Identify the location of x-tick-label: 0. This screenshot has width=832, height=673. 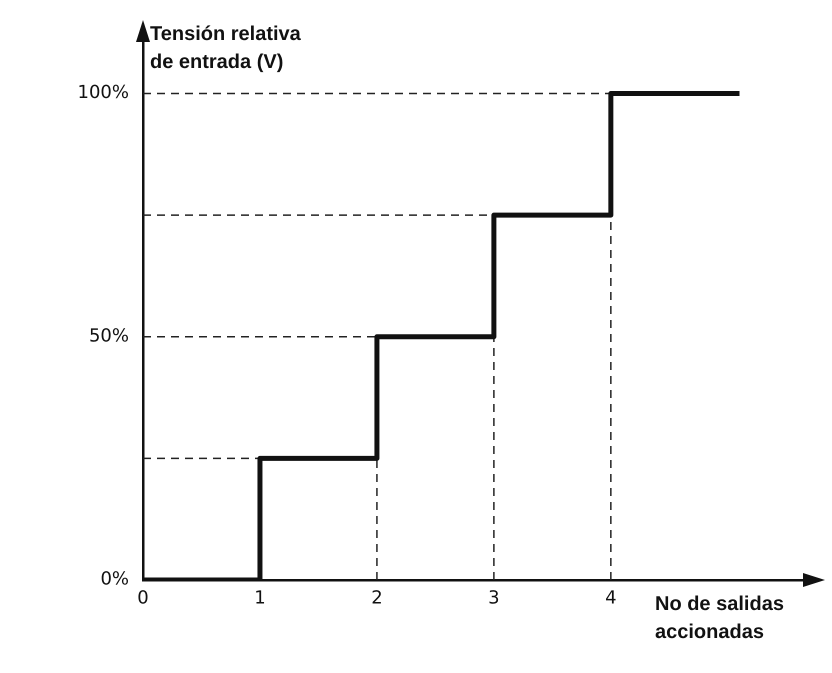
(143, 597).